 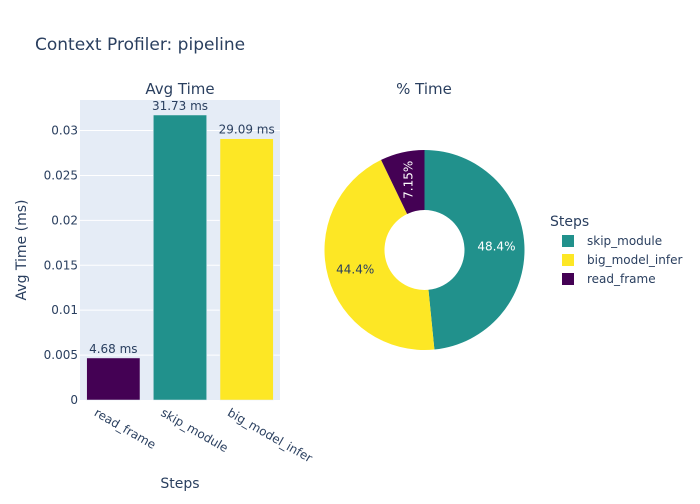 I want to click on y-tick-label: 0.005, so click(x=61, y=355).